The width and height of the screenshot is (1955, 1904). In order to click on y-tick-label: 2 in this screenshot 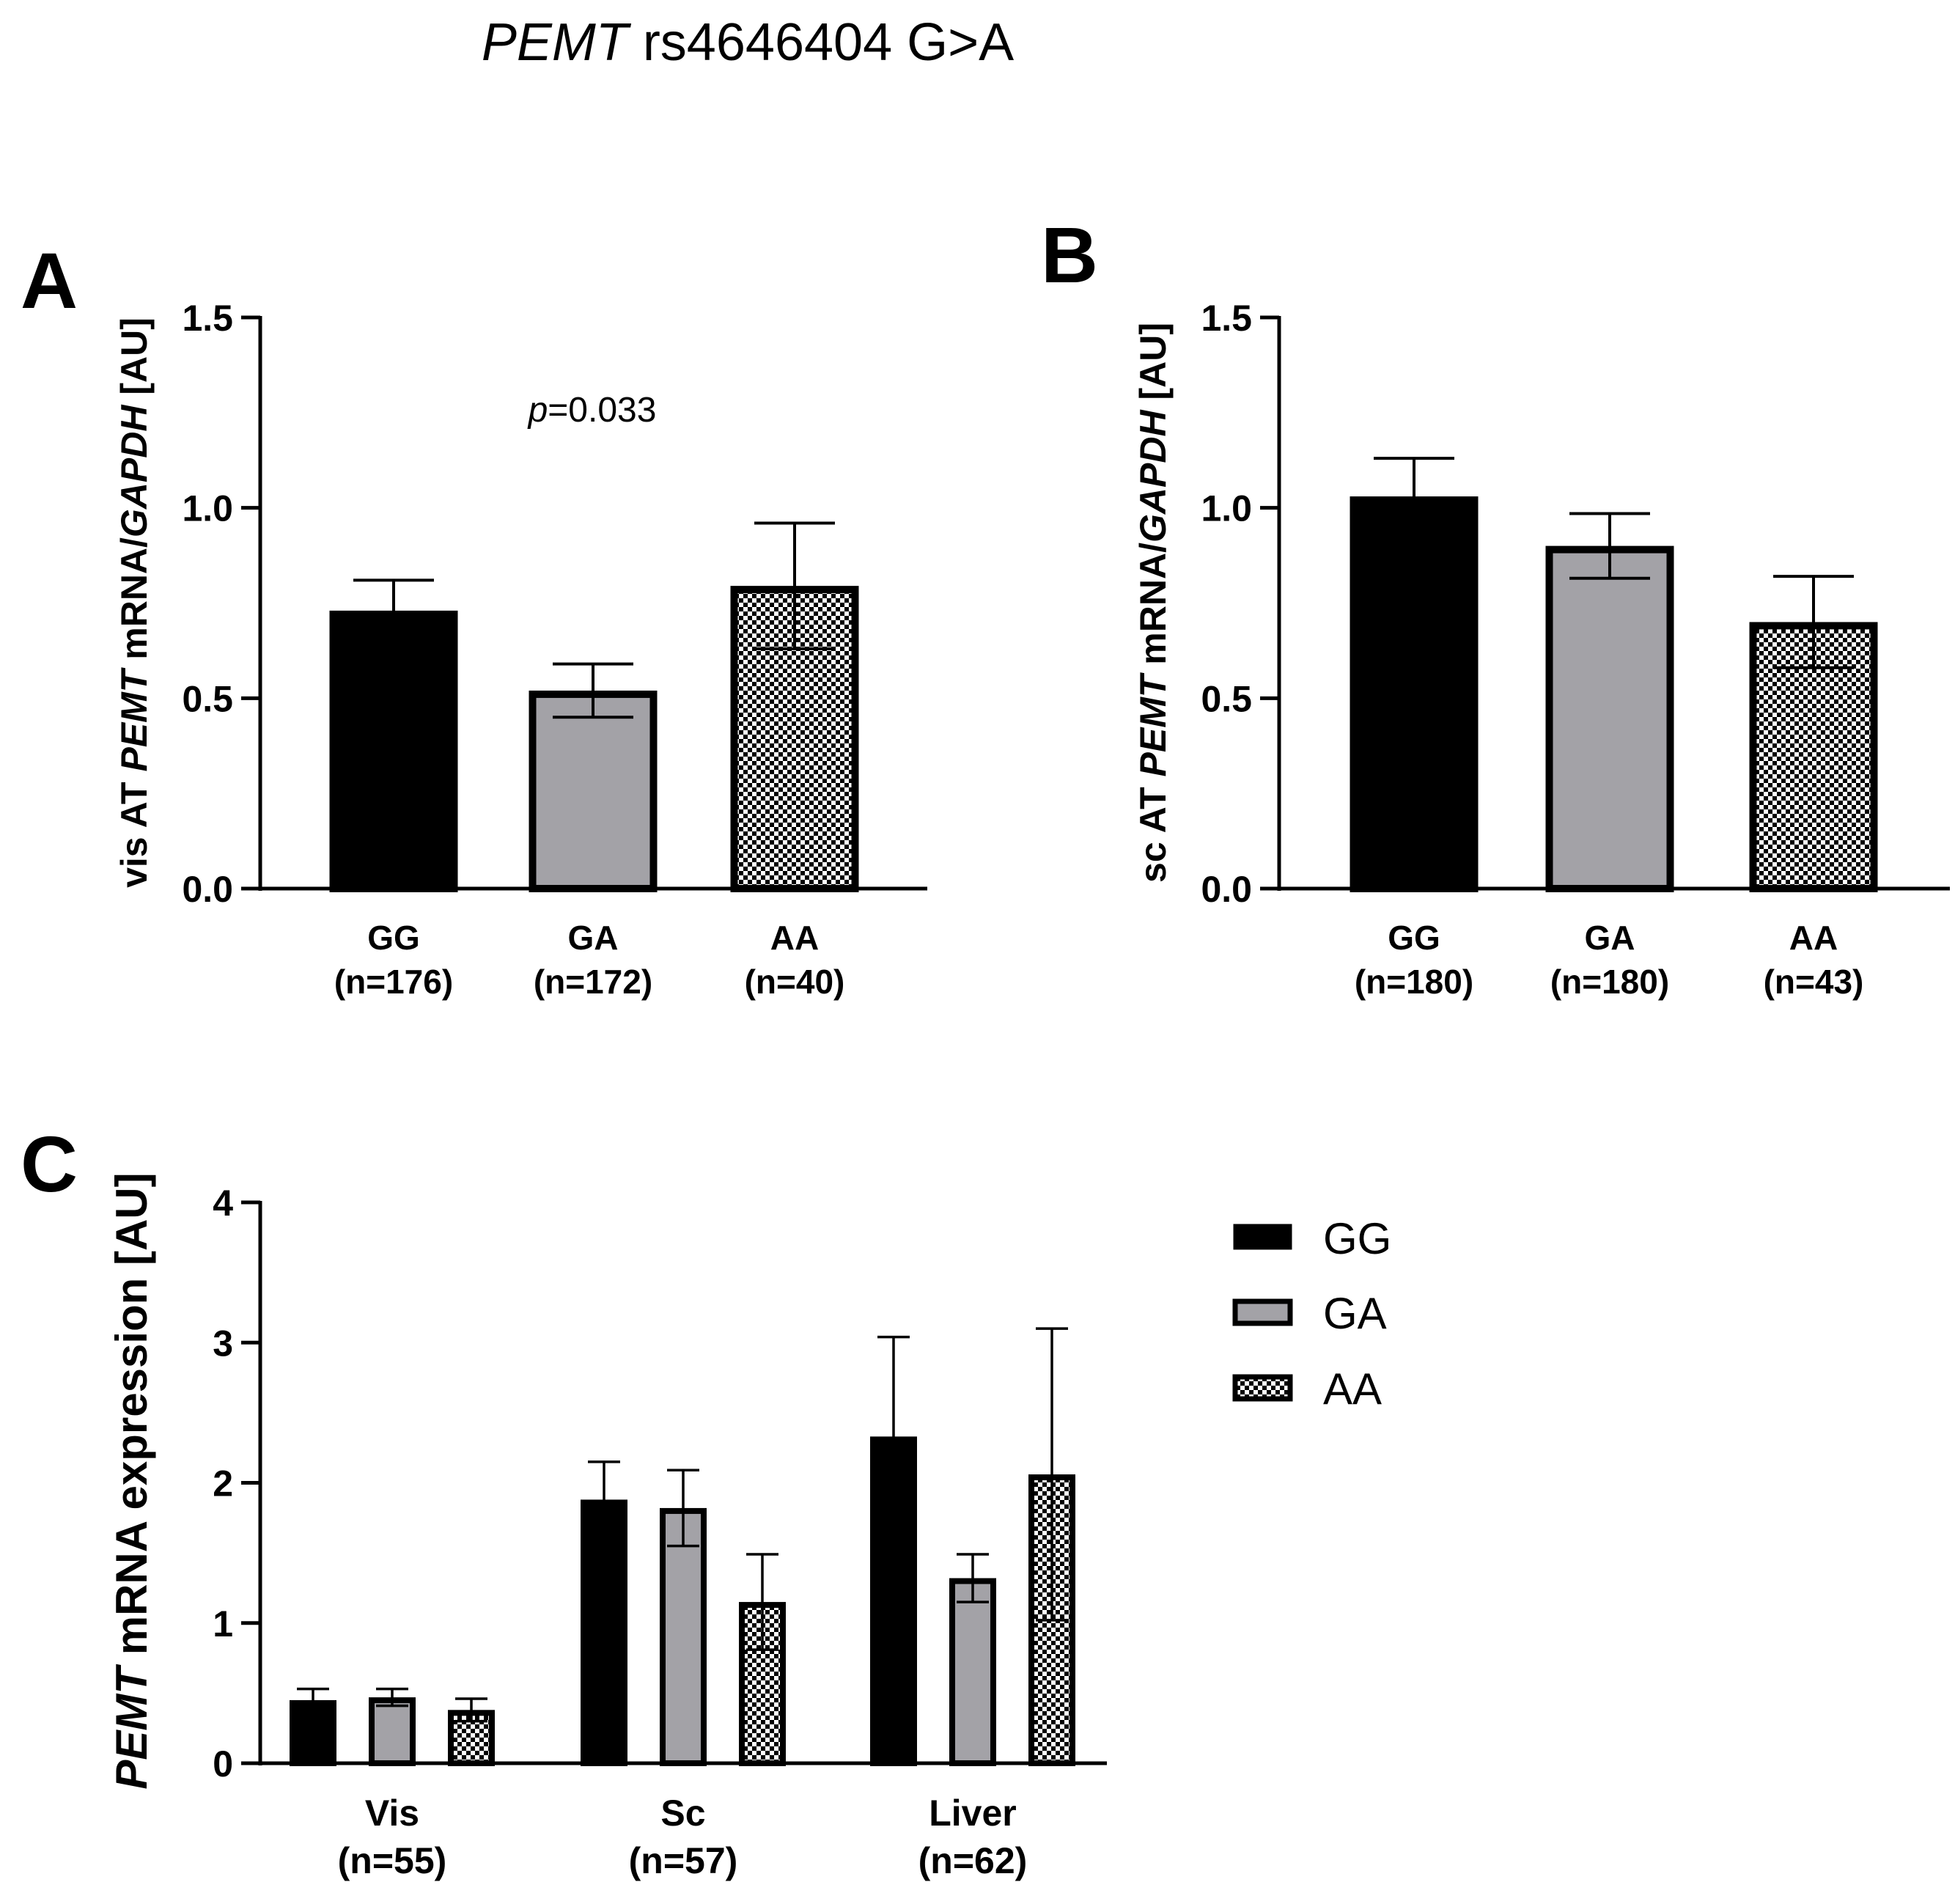, I will do `click(223, 1483)`.